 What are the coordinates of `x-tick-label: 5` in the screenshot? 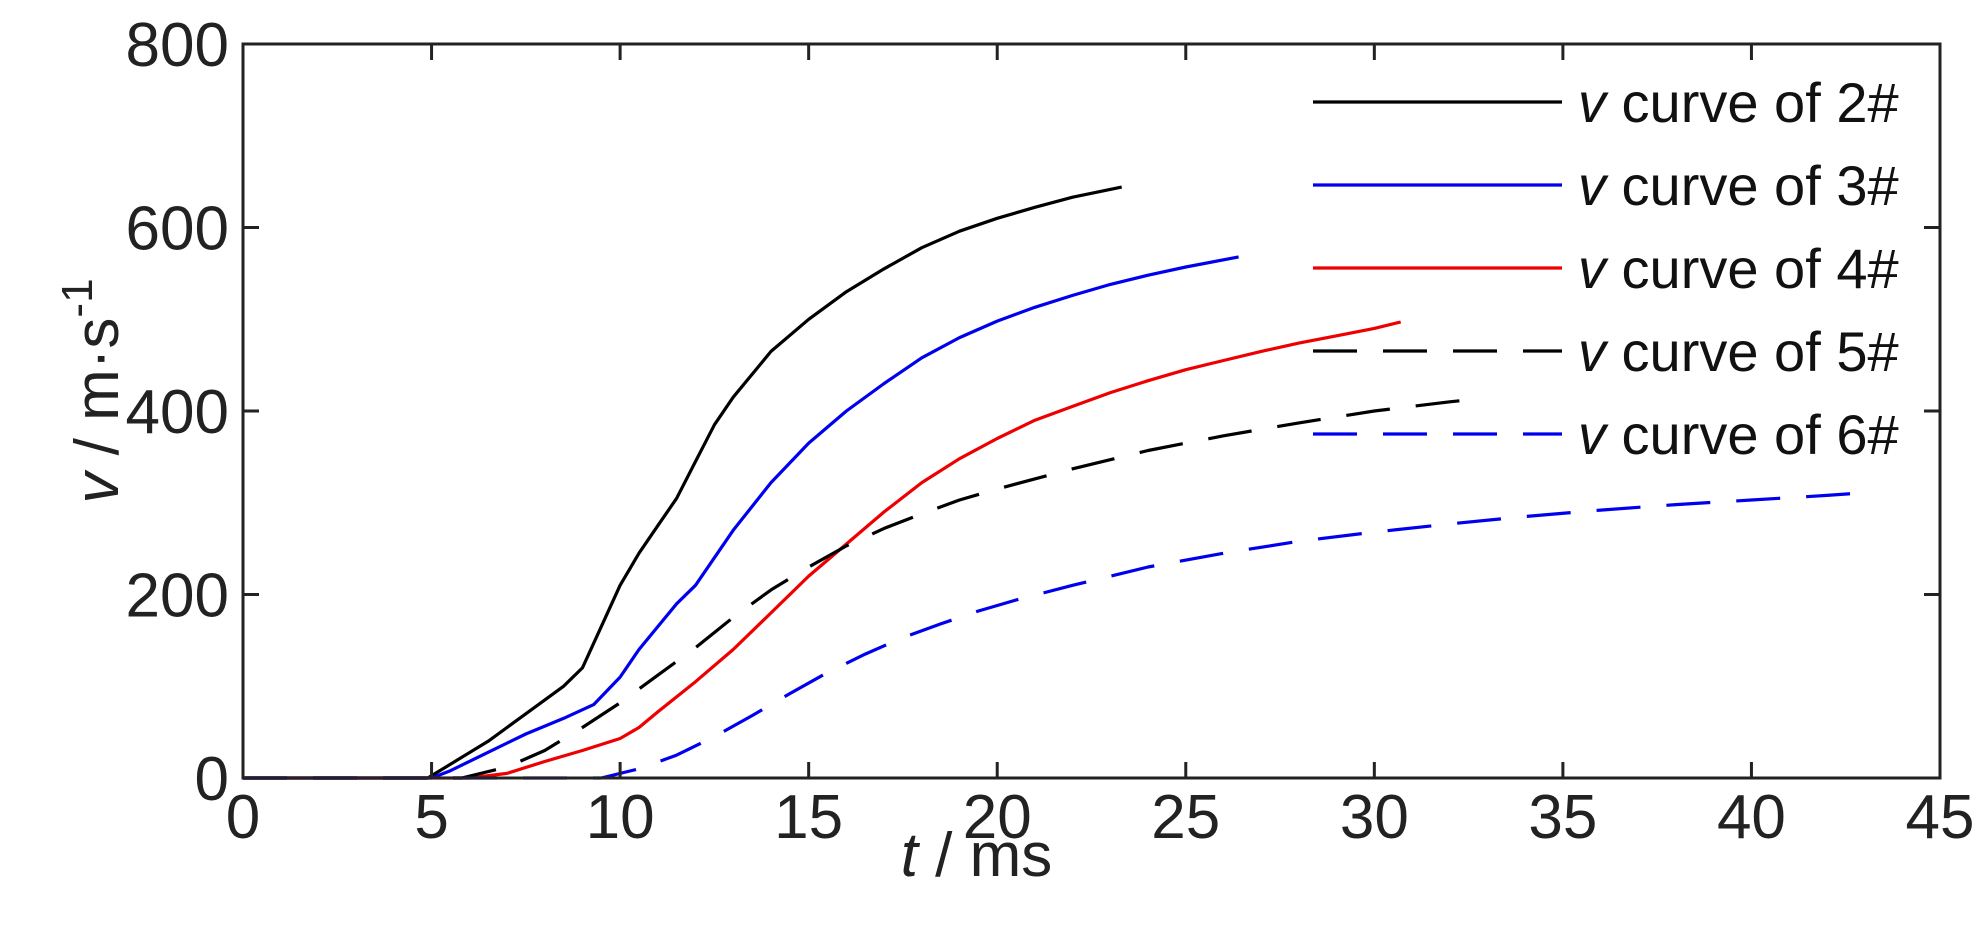 It's located at (431, 817).